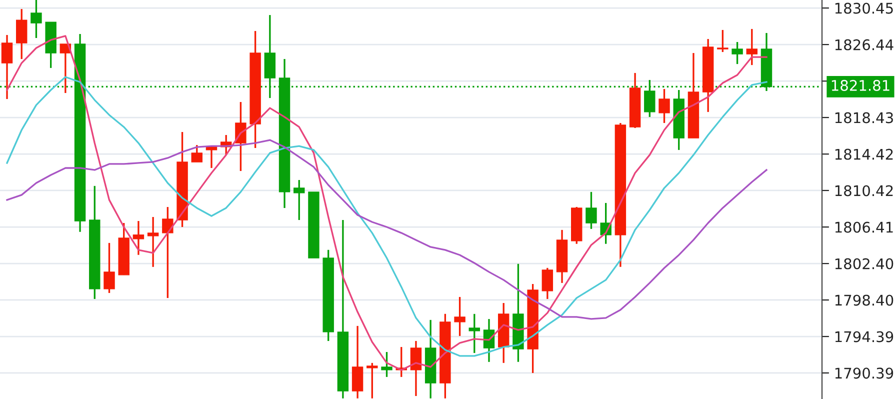  What do you see at coordinates (864, 154) in the screenshot?
I see `y-tick-label: 1814.42` at bounding box center [864, 154].